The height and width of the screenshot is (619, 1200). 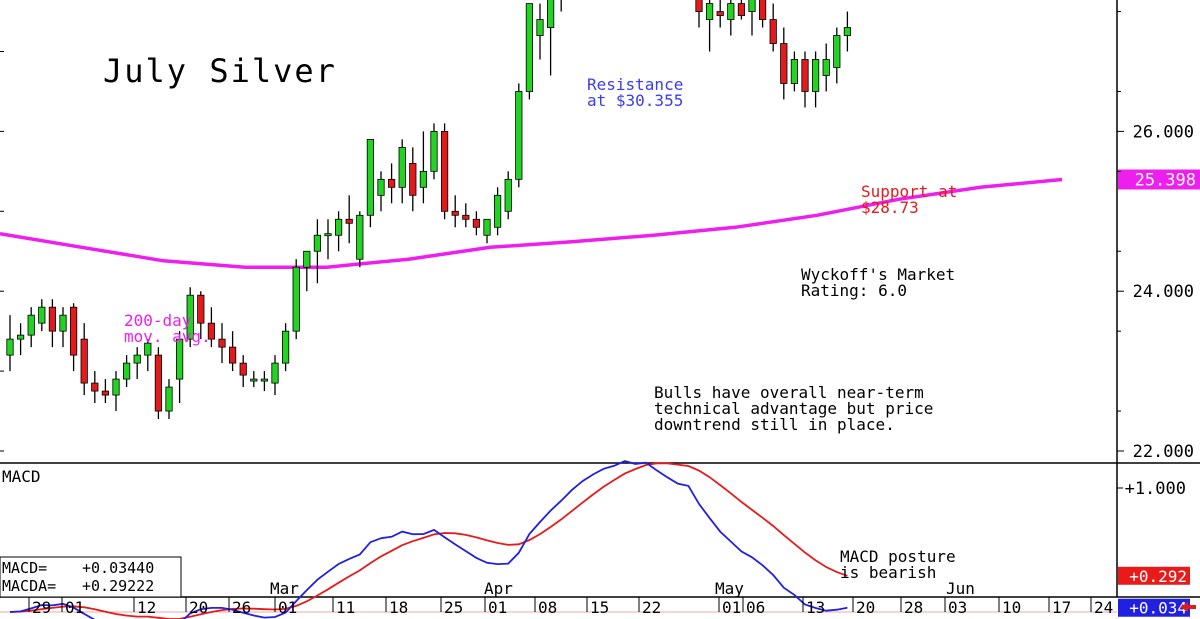 What do you see at coordinates (453, 607) in the screenshot?
I see `day-label: 25` at bounding box center [453, 607].